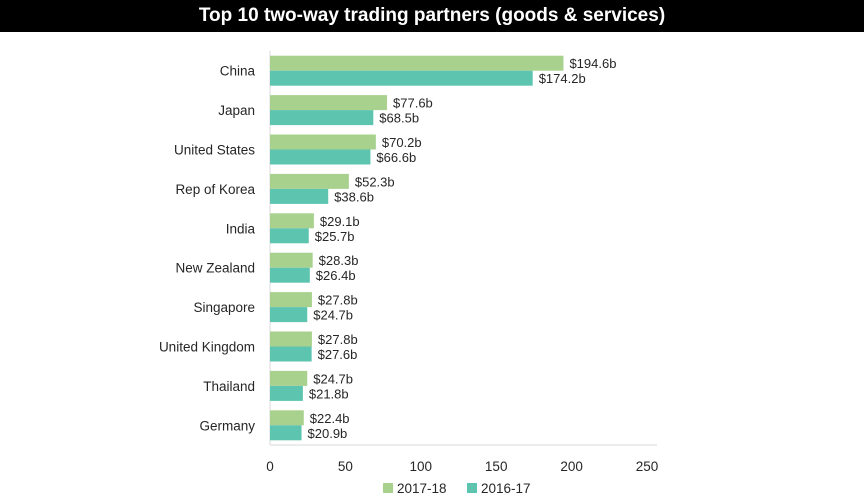  I want to click on bar-2016-17-singapore, so click(289, 315).